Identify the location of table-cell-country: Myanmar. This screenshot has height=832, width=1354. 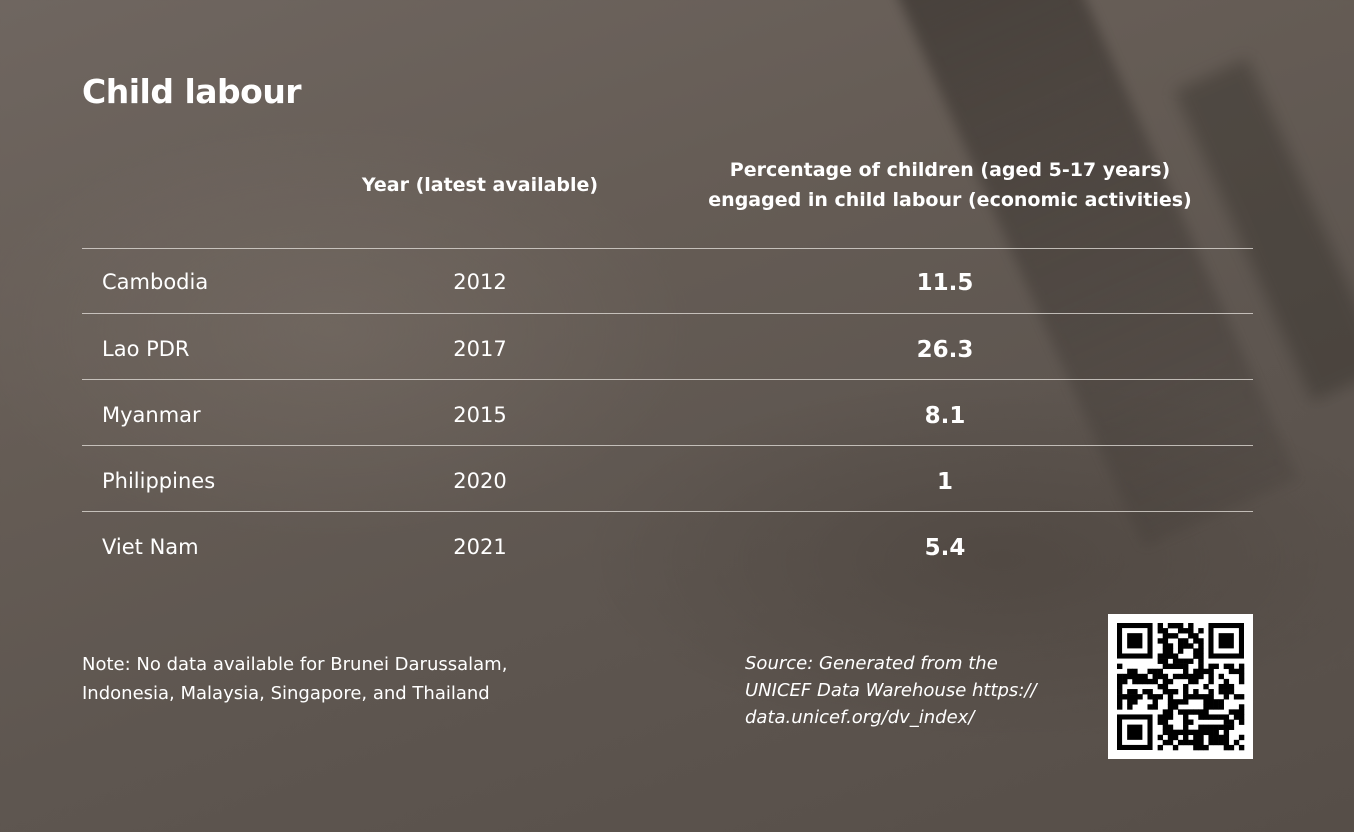
(151, 415).